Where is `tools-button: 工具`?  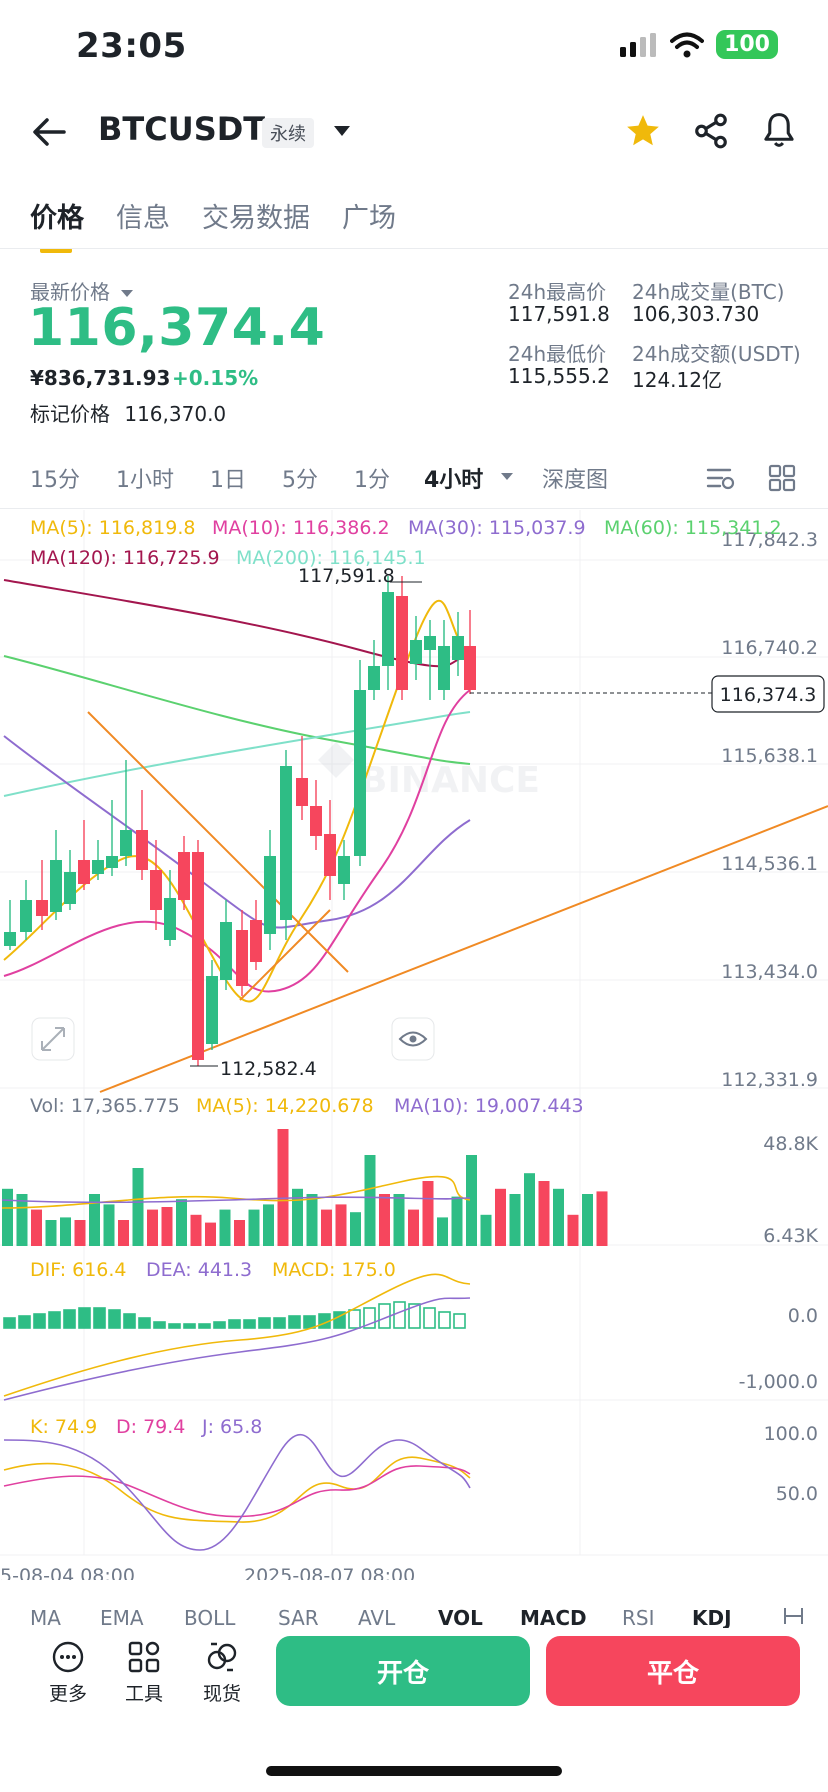
tools-button: 工具 is located at coordinates (144, 1673).